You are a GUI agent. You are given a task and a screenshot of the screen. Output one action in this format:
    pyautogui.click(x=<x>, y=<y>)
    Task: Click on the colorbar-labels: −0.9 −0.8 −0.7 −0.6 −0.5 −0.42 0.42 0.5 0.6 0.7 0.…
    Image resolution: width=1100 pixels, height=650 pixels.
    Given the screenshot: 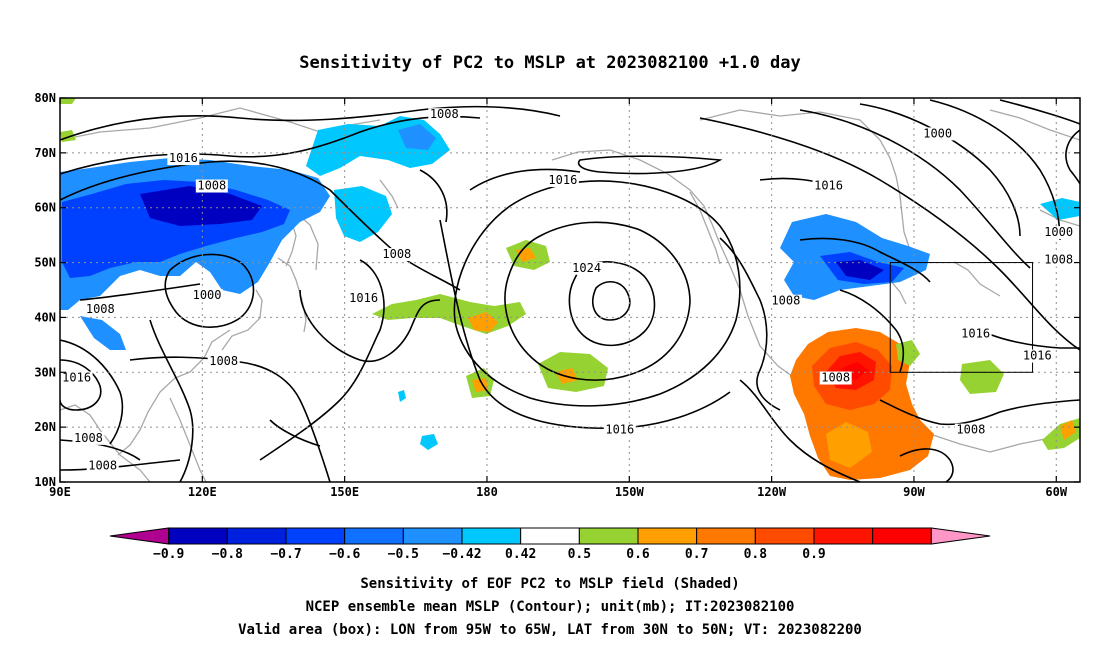 What is the action you would take?
    pyautogui.click(x=489, y=554)
    